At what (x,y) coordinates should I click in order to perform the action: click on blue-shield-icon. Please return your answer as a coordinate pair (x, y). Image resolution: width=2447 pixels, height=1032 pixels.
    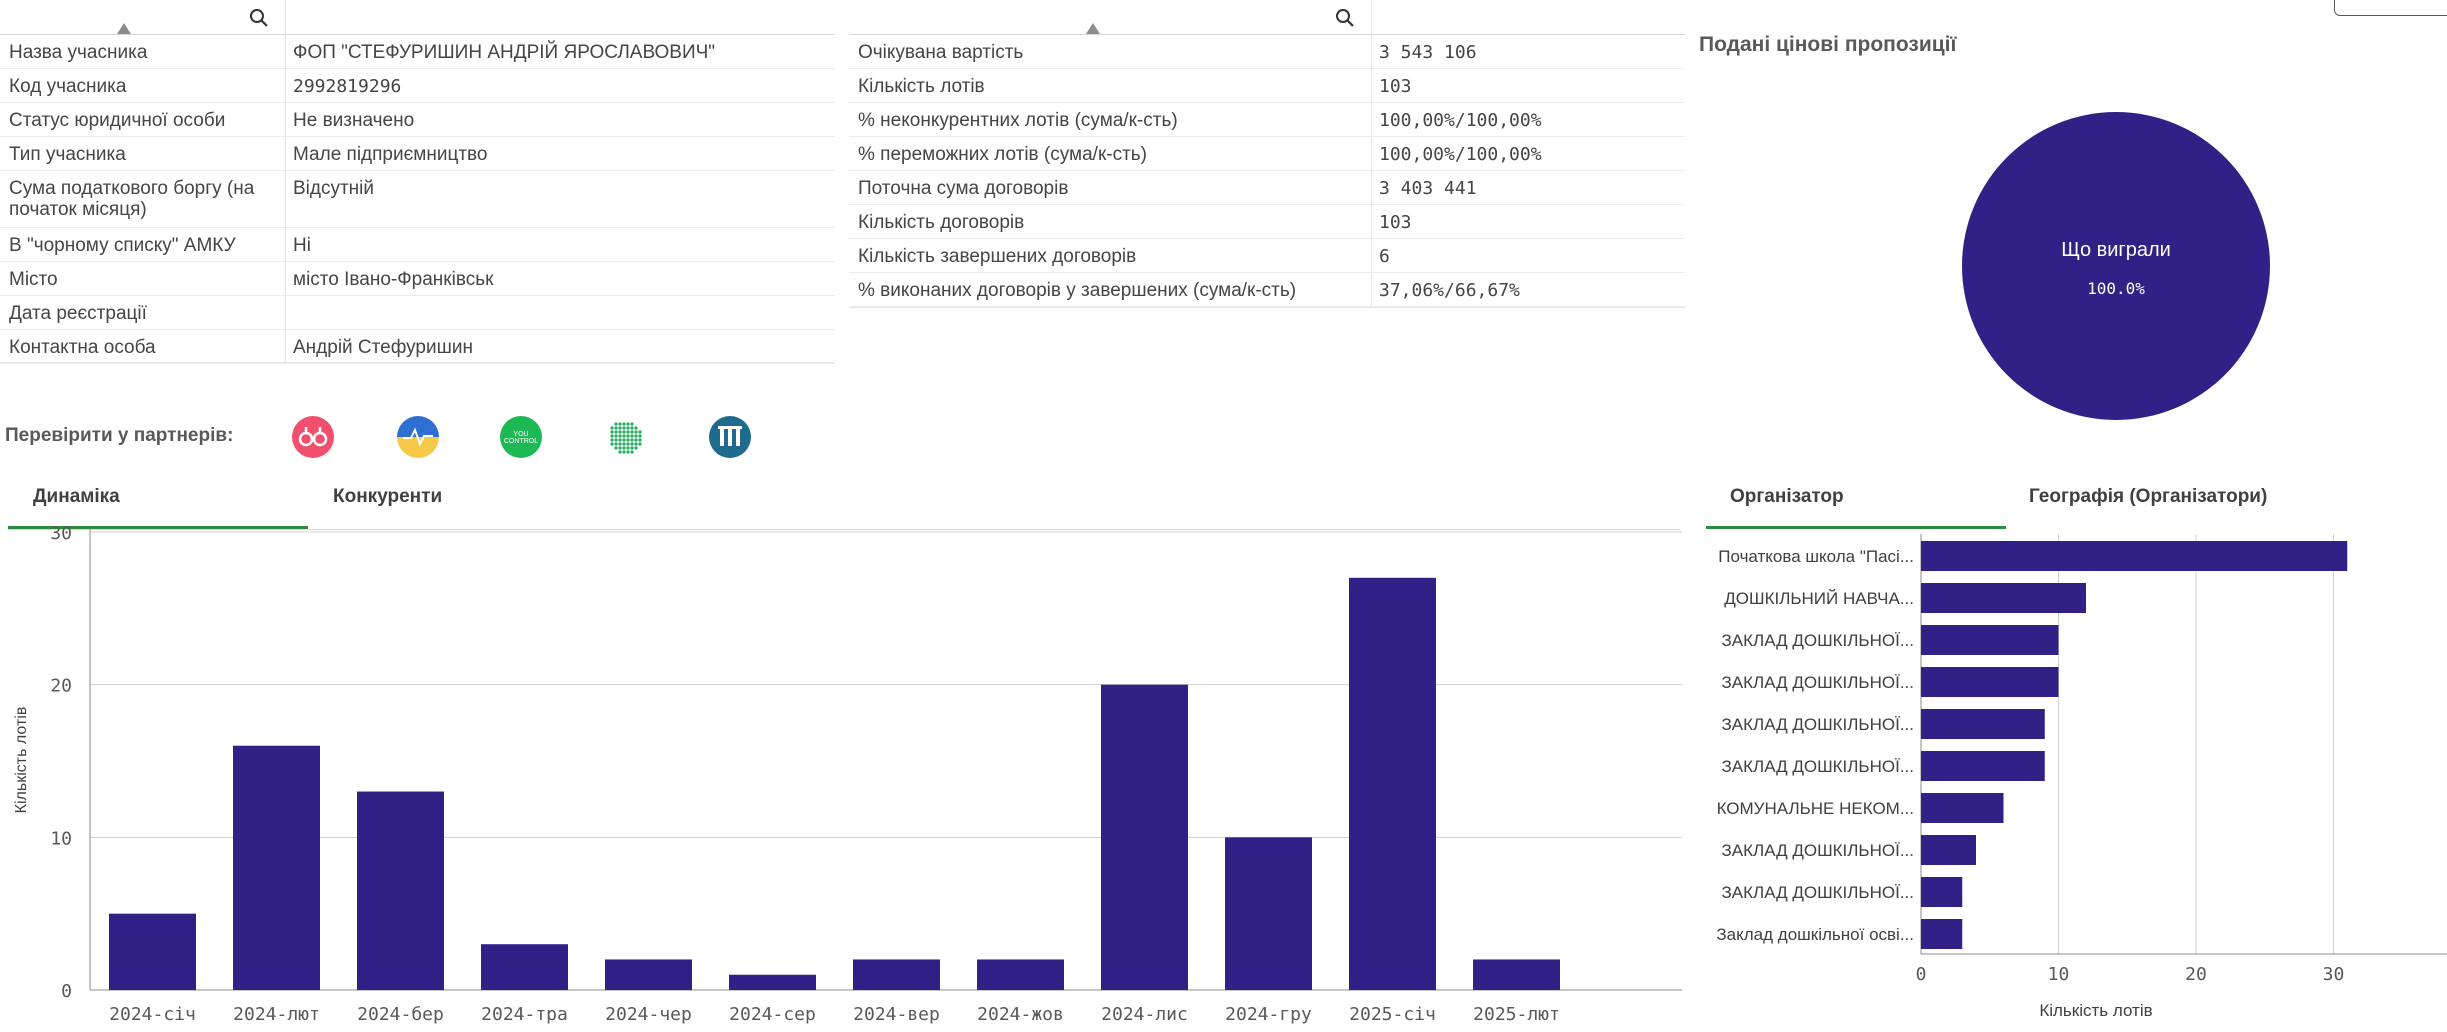
    Looking at the image, I should click on (730, 437).